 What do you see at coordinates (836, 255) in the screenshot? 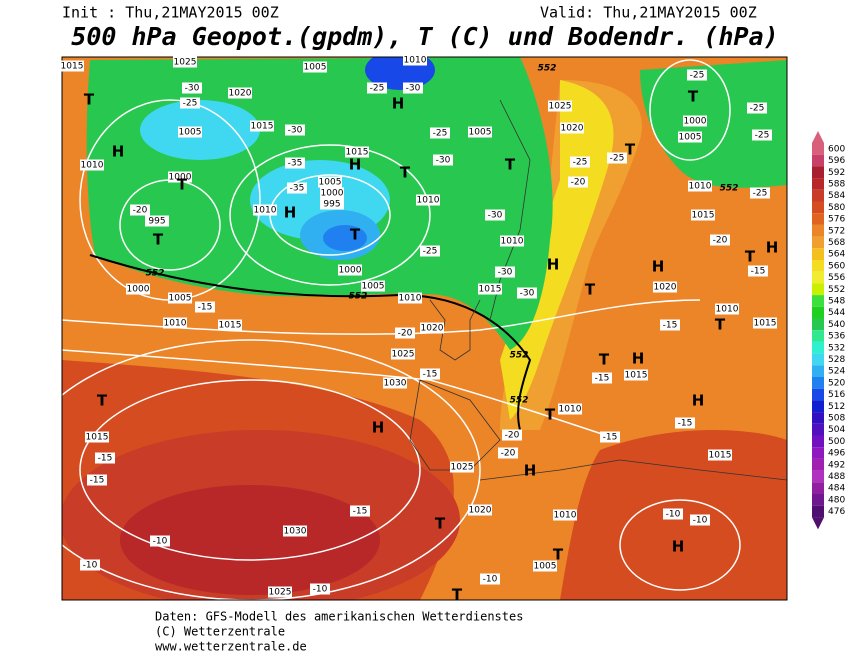
I see `colorbar-label: 564` at bounding box center [836, 255].